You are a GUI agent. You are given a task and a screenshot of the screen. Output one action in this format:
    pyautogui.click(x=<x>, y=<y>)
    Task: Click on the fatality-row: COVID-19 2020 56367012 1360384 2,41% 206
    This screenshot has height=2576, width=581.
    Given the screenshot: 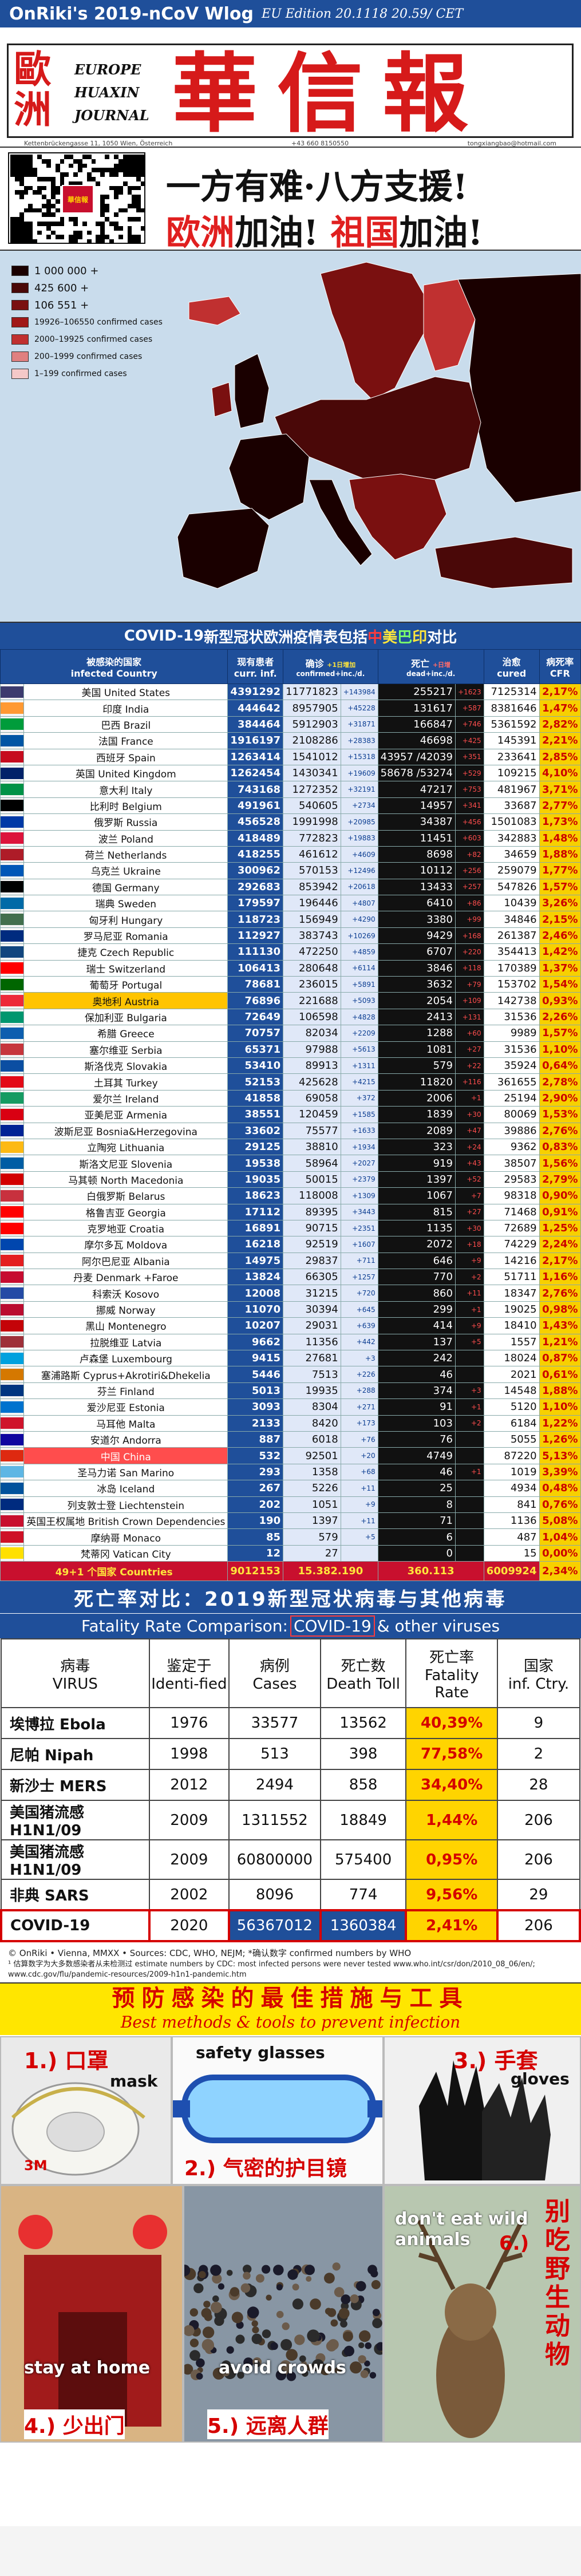 What is the action you would take?
    pyautogui.click(x=290, y=1926)
    